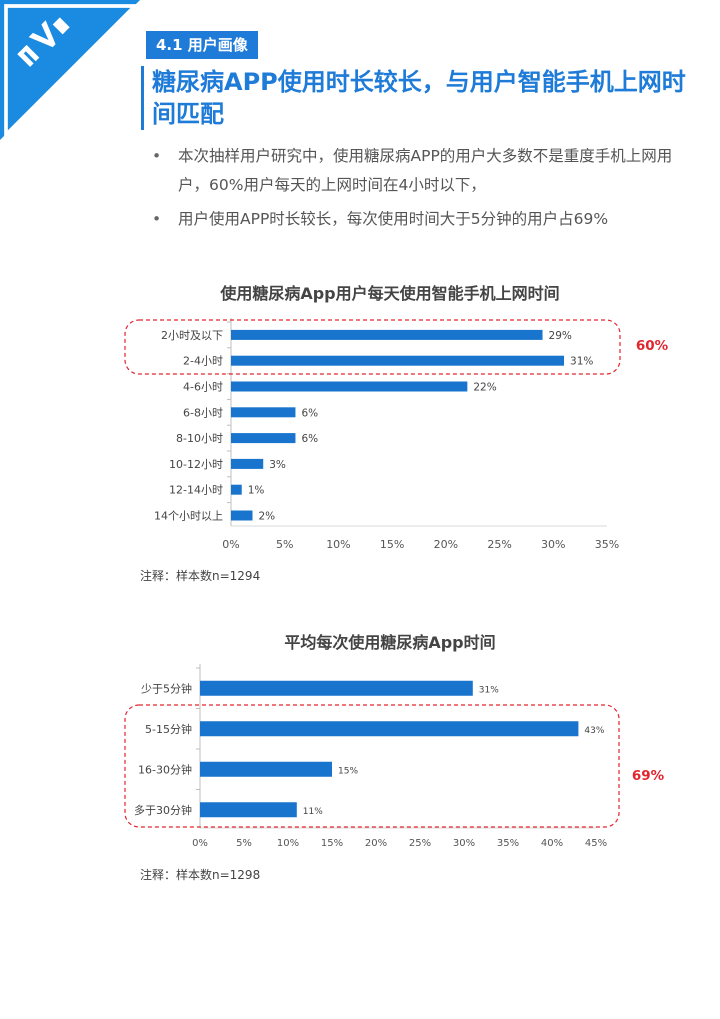 This screenshot has height=1019, width=720. What do you see at coordinates (484, 388) in the screenshot?
I see `data-label: 22%` at bounding box center [484, 388].